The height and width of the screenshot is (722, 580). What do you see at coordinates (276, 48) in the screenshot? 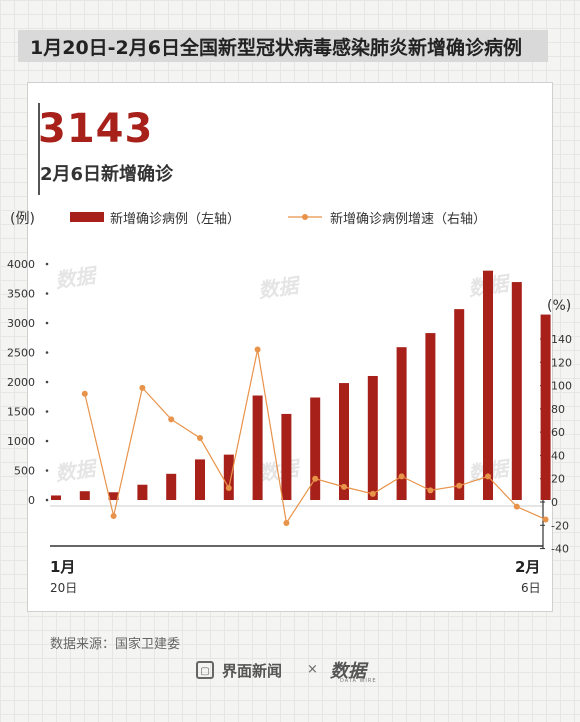
I see `chart-title: 1月20日-2月6日全国新型冠状病毒感染肺炎新增确诊病例` at bounding box center [276, 48].